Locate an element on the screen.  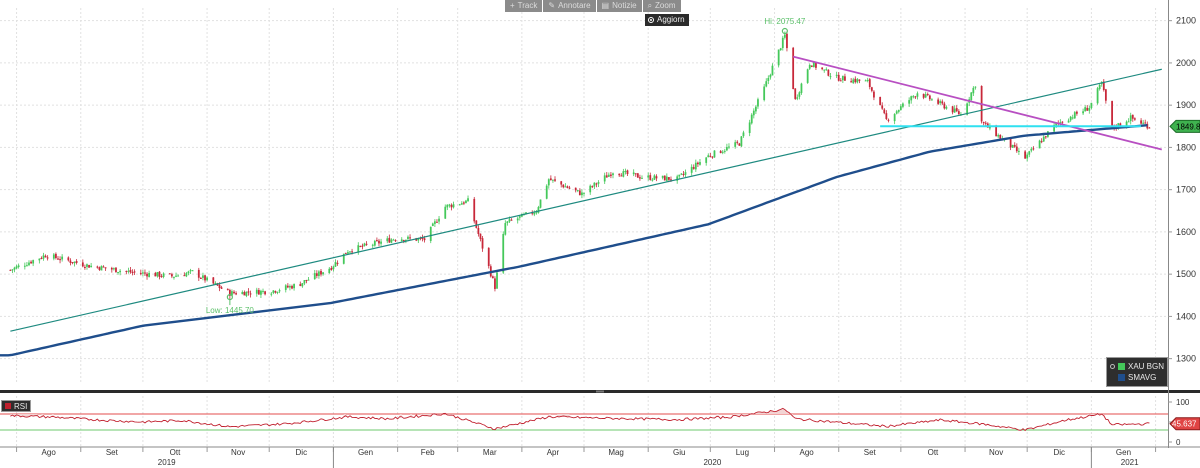
x-month-label: Mar is located at coordinates (490, 452).